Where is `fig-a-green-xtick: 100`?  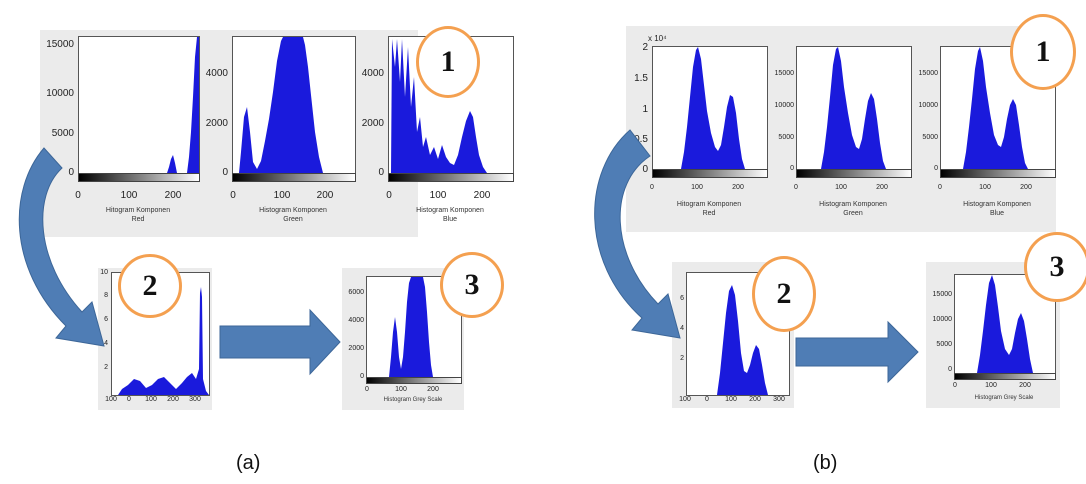
fig-a-green-xtick: 100 is located at coordinates (282, 195).